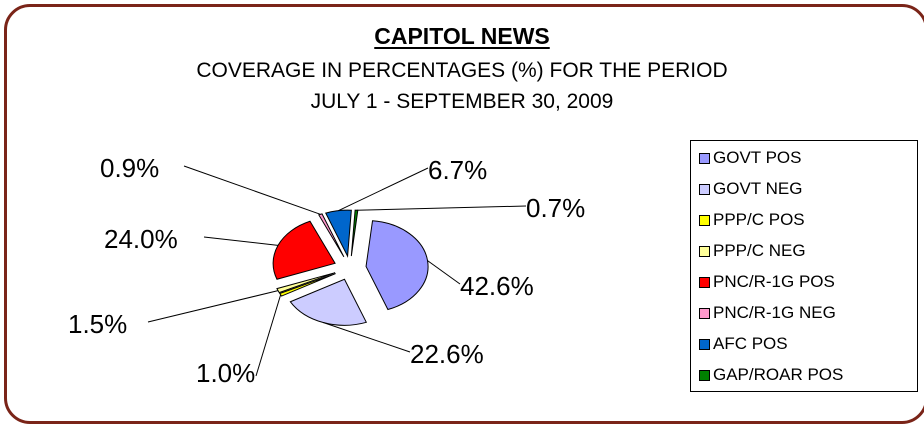 This screenshot has width=924, height=424. What do you see at coordinates (750, 343) in the screenshot?
I see `legend-label: AFC POS` at bounding box center [750, 343].